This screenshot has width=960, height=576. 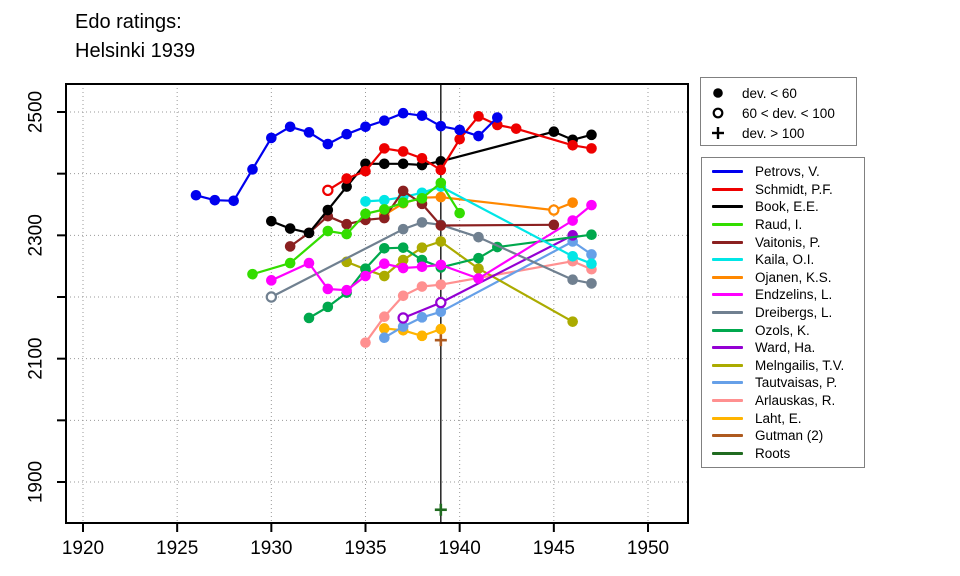 I want to click on series-ozols-k, so click(x=450, y=276).